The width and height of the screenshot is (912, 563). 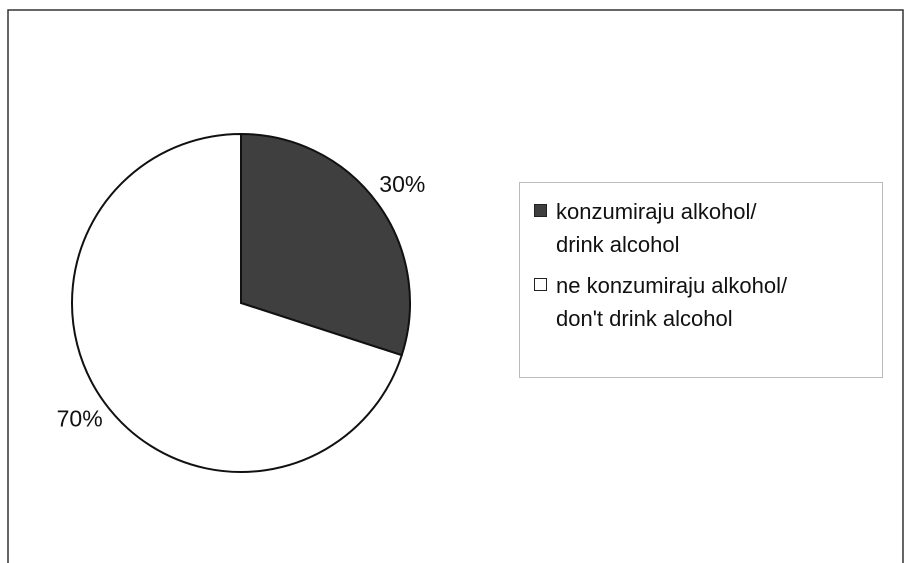 I want to click on data-label: 70%, so click(x=80, y=418).